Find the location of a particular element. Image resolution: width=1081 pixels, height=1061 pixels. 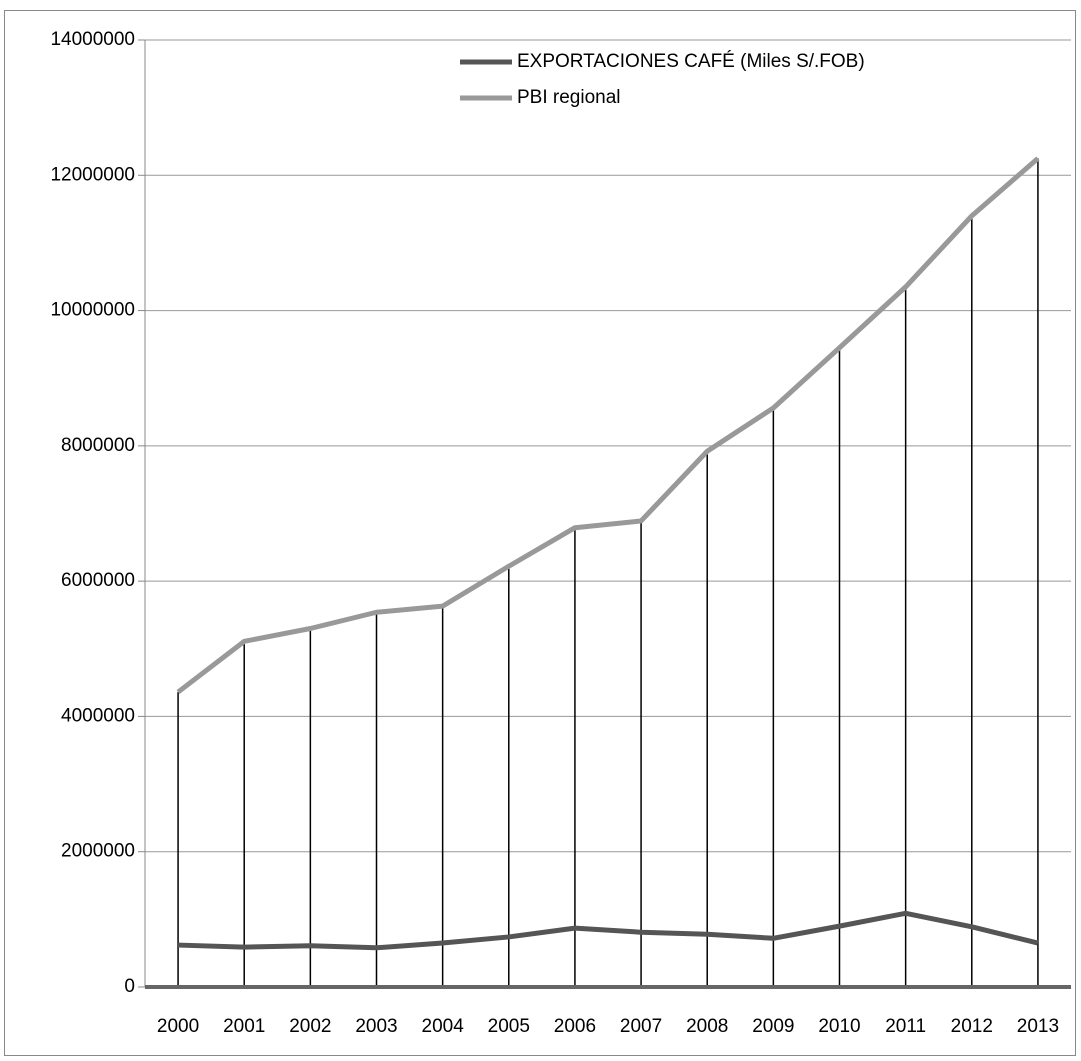

y-tick-label: 2000000 is located at coordinates (98, 851).